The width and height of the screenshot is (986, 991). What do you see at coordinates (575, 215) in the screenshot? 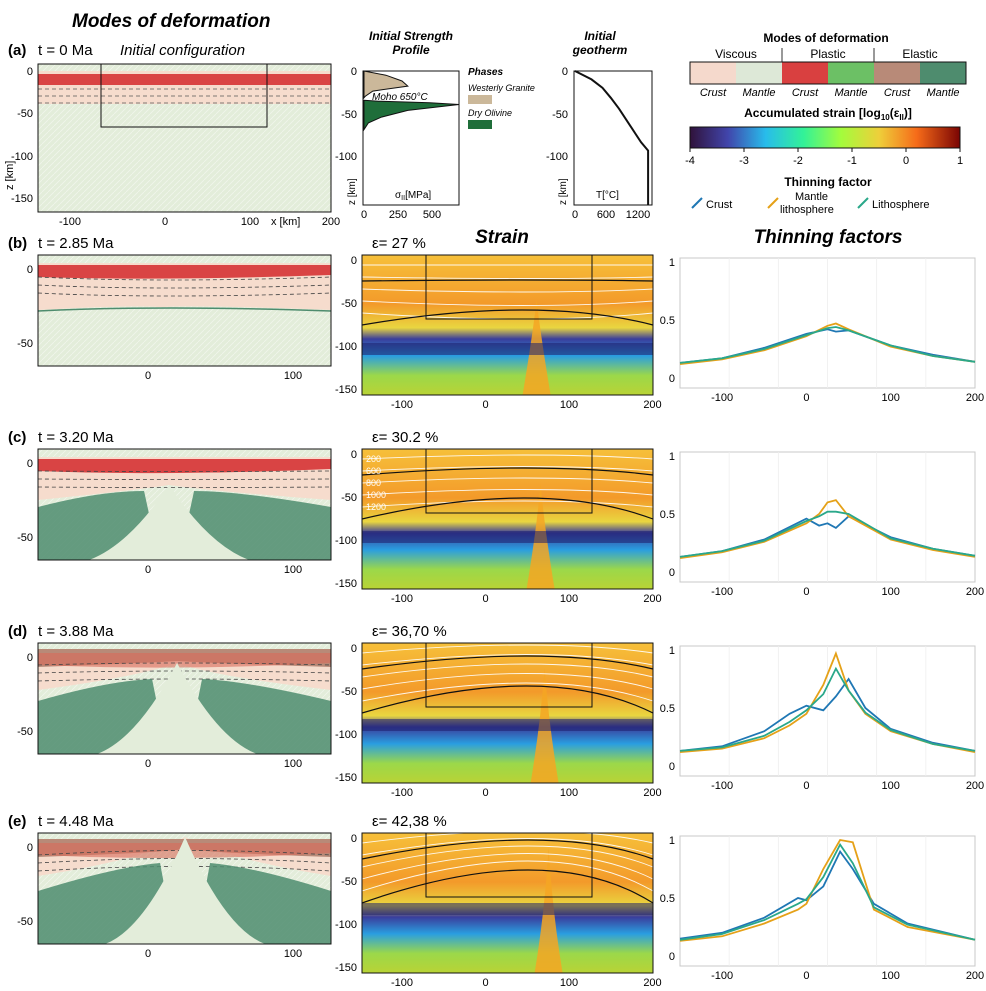
I see `geotherm-xtick: 0` at bounding box center [575, 215].